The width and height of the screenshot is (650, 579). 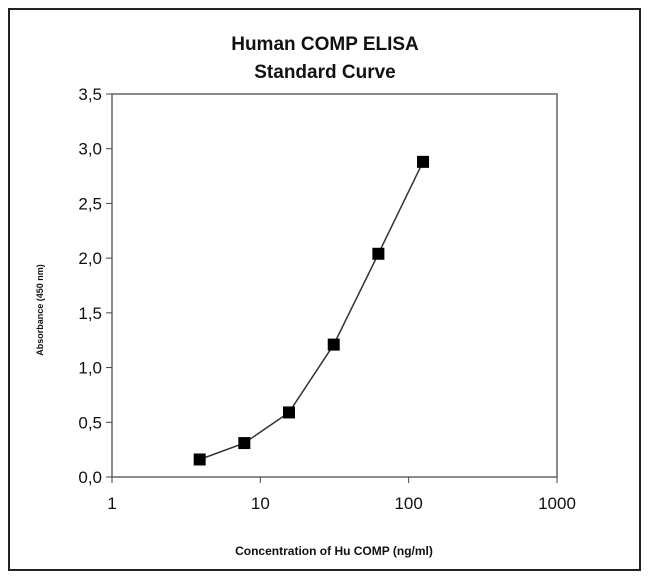 I want to click on y-tick-label: 3,5, so click(x=90, y=94).